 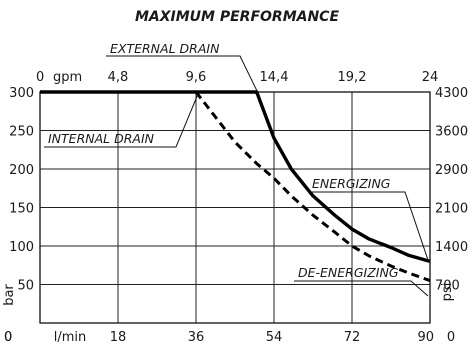 What do you see at coordinates (451, 209) in the screenshot?
I see `y-right-tick-label: 2100` at bounding box center [451, 209].